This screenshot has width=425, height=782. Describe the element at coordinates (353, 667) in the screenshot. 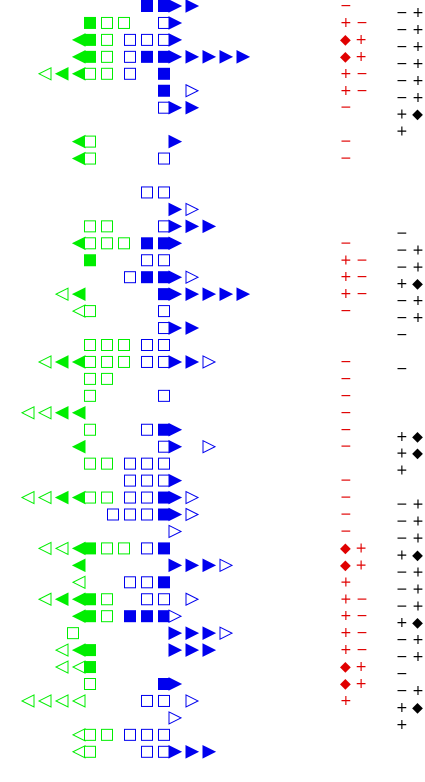

I see `red-sign: ◆ +` at that location.